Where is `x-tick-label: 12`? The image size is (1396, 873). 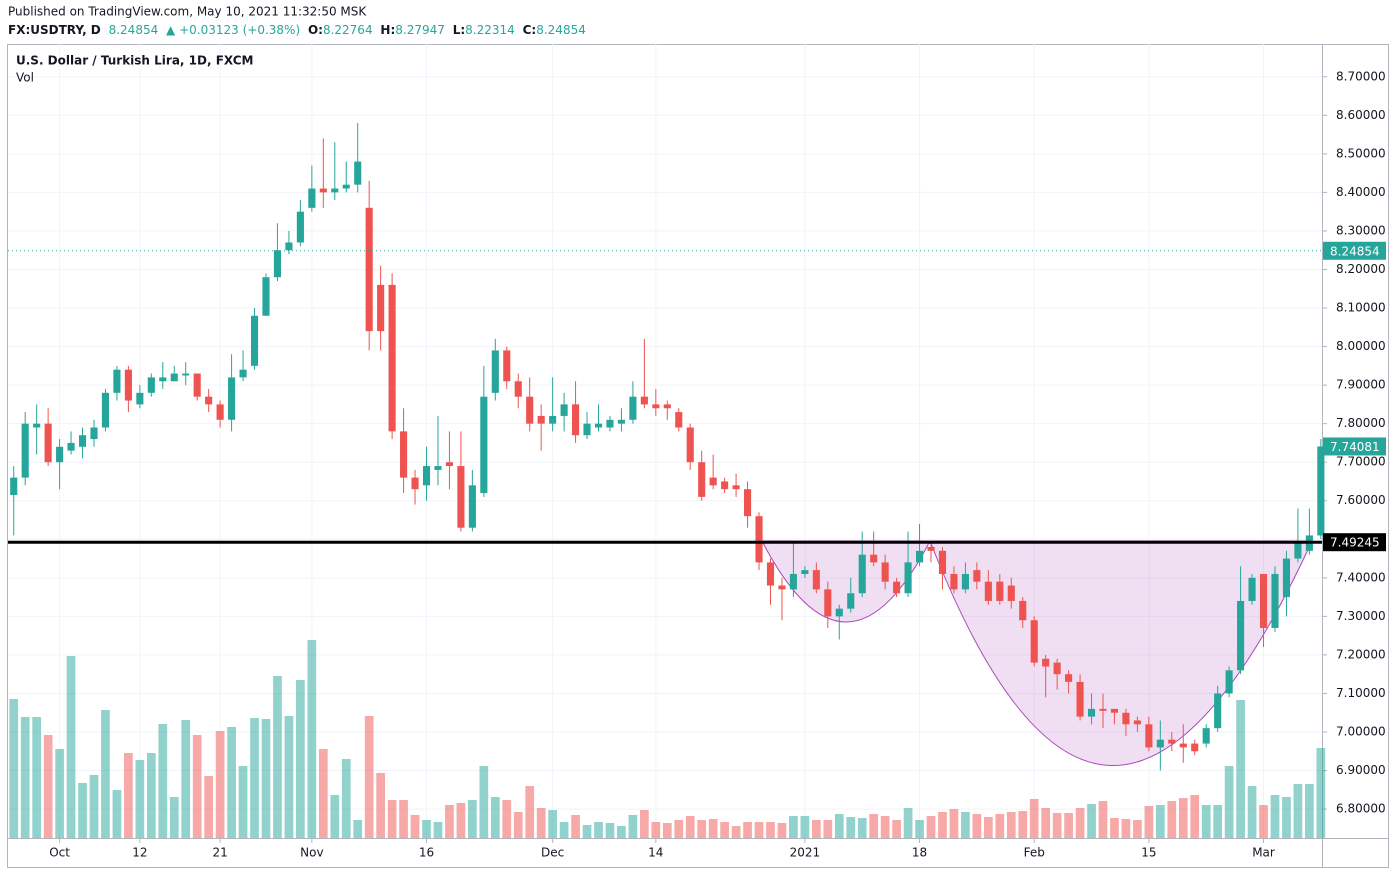 x-tick-label: 12 is located at coordinates (139, 853).